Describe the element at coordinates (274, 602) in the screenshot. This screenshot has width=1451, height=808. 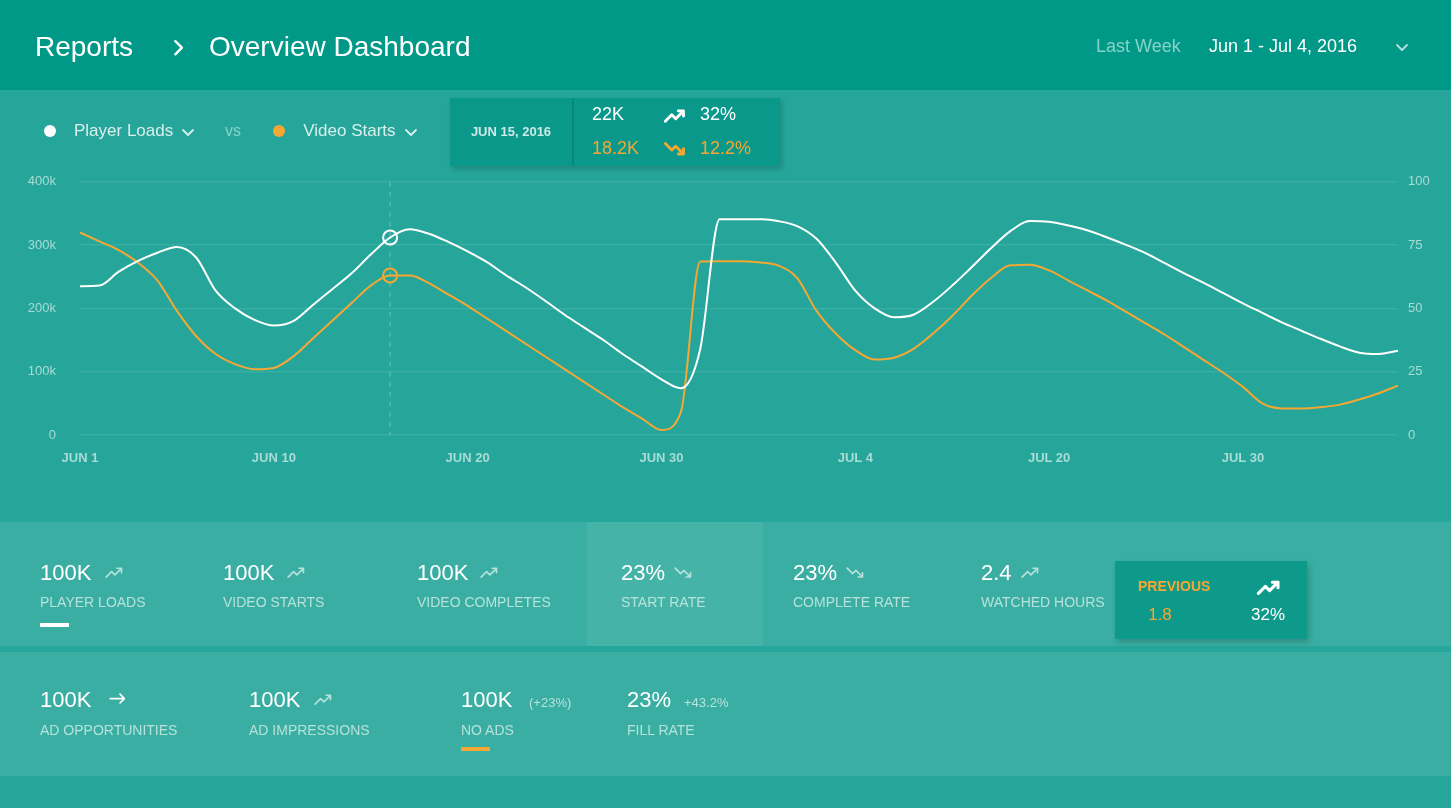
I see `text: VIDEO STARTS` at that location.